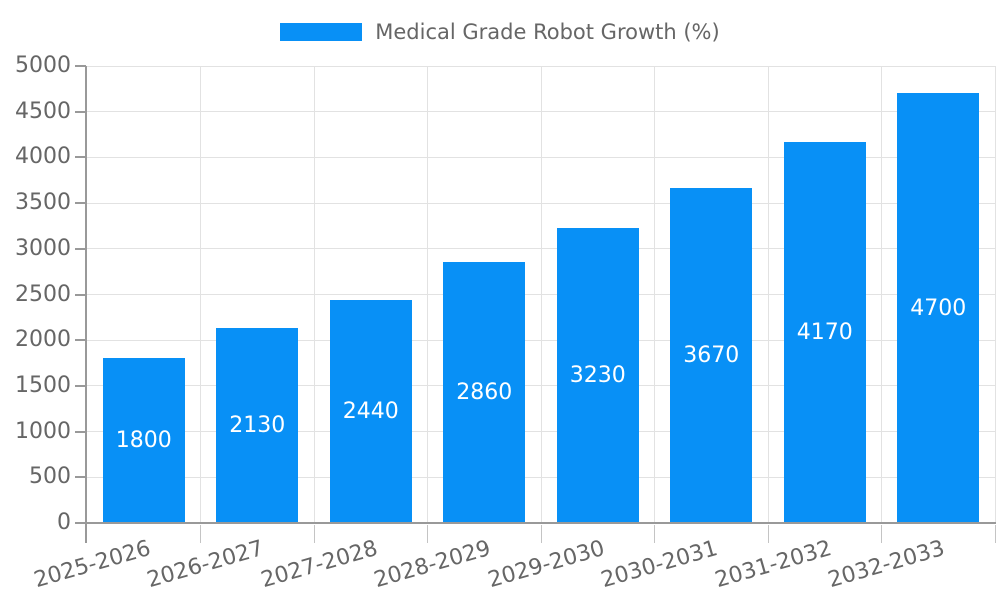 This screenshot has height=600, width=1000. Describe the element at coordinates (546, 565) in the screenshot. I see `x-tick-label: 2029-2030` at that location.